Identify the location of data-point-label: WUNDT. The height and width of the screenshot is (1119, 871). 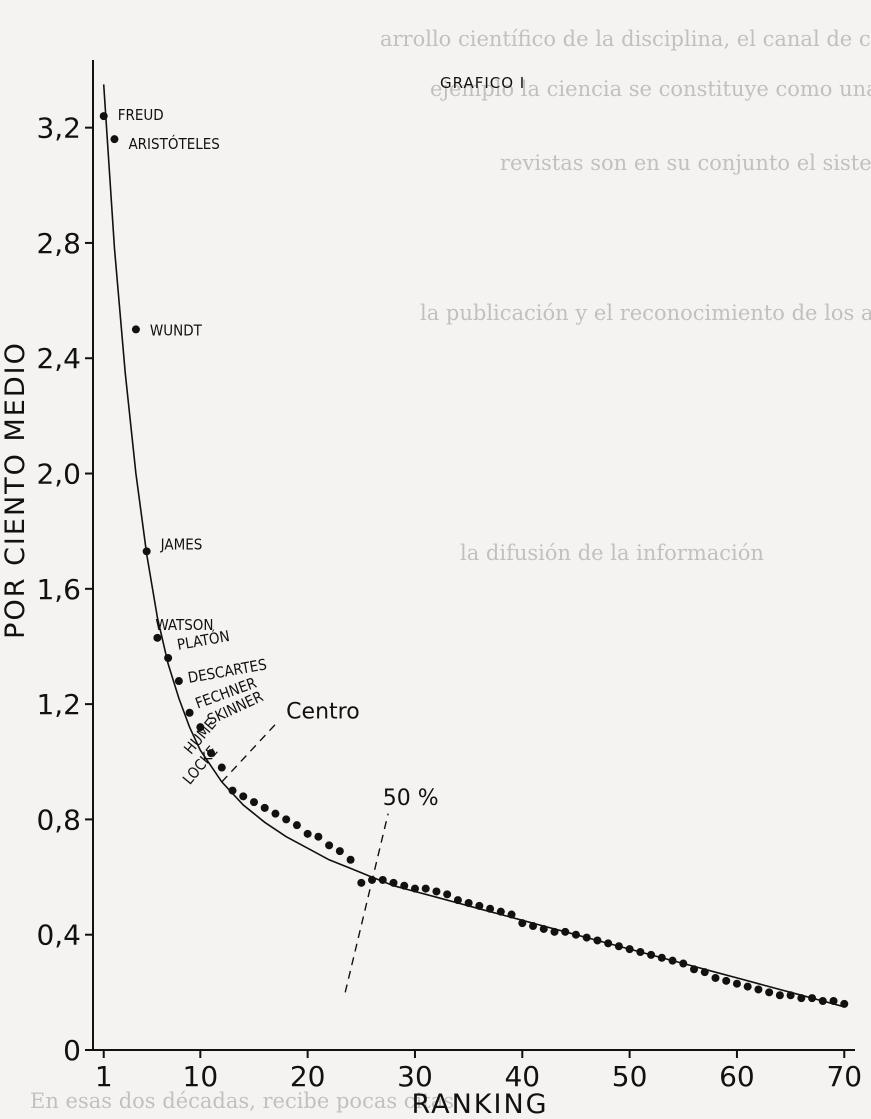
(176, 330).